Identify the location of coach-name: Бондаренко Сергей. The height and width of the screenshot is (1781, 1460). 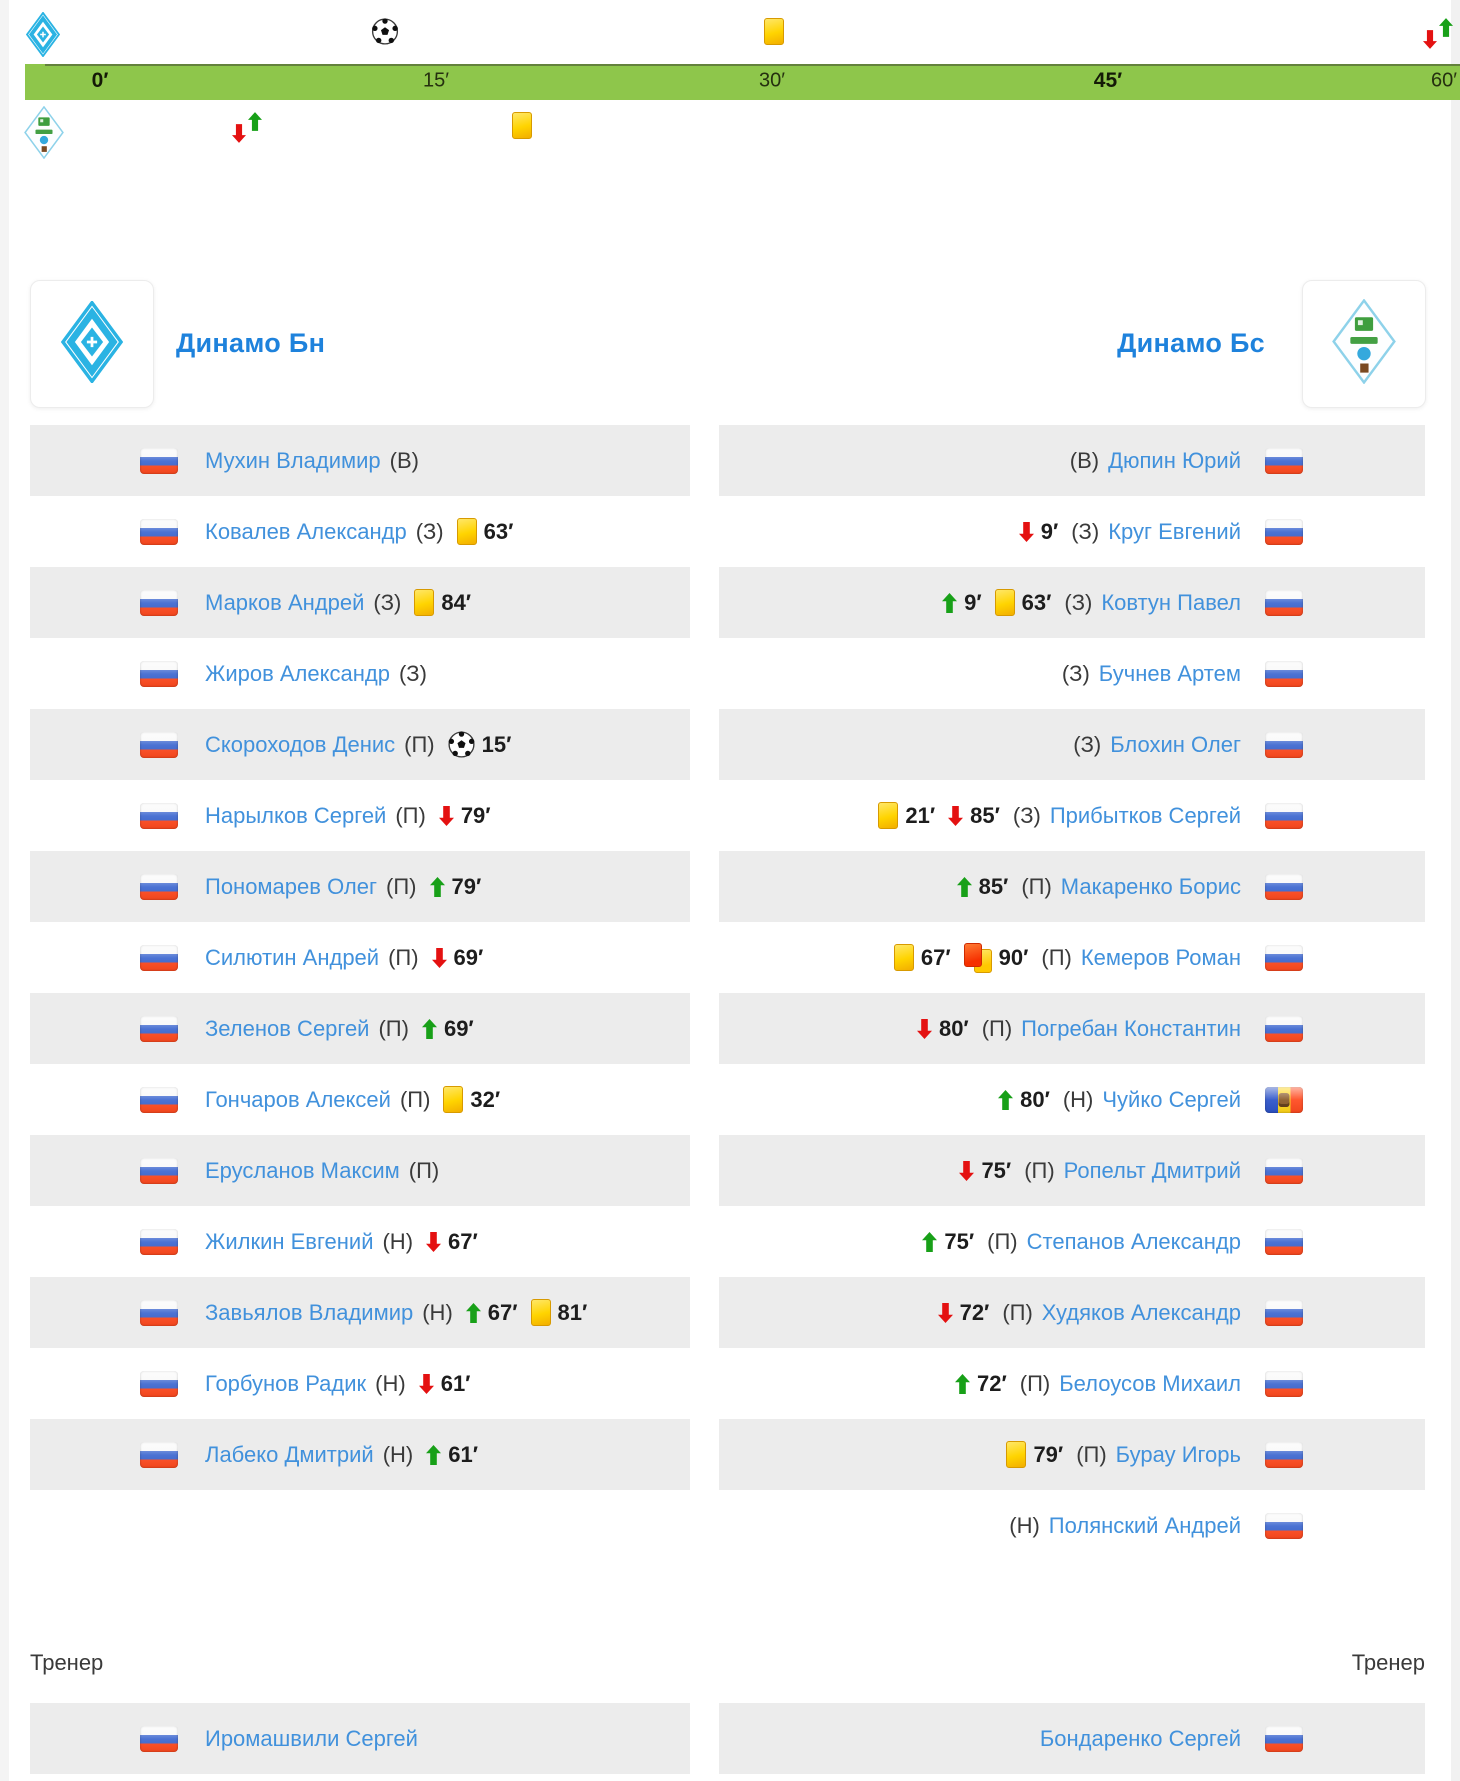
(1140, 1738).